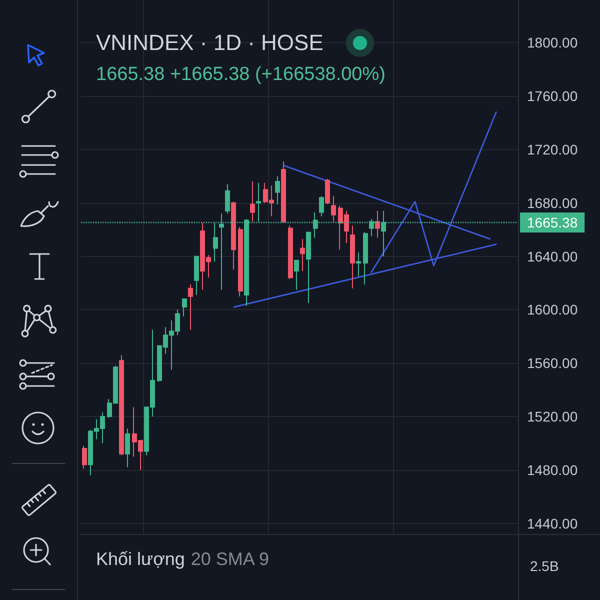 This screenshot has height=600, width=600. What do you see at coordinates (552, 310) in the screenshot?
I see `y-tick-label: 1600.00` at bounding box center [552, 310].